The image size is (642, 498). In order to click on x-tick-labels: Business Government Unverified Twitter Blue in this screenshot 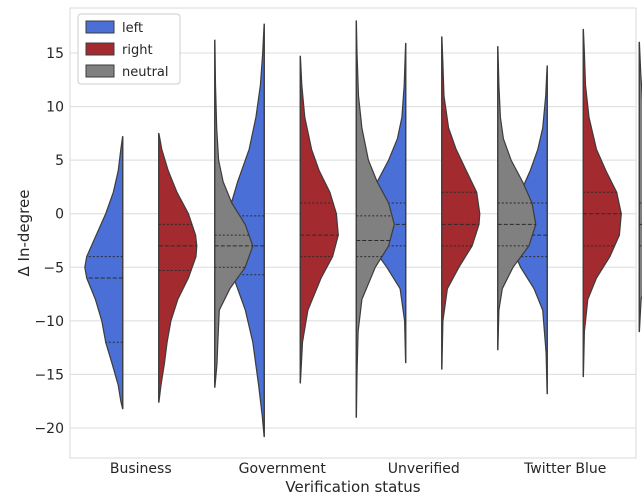, I will do `click(358, 469)`.